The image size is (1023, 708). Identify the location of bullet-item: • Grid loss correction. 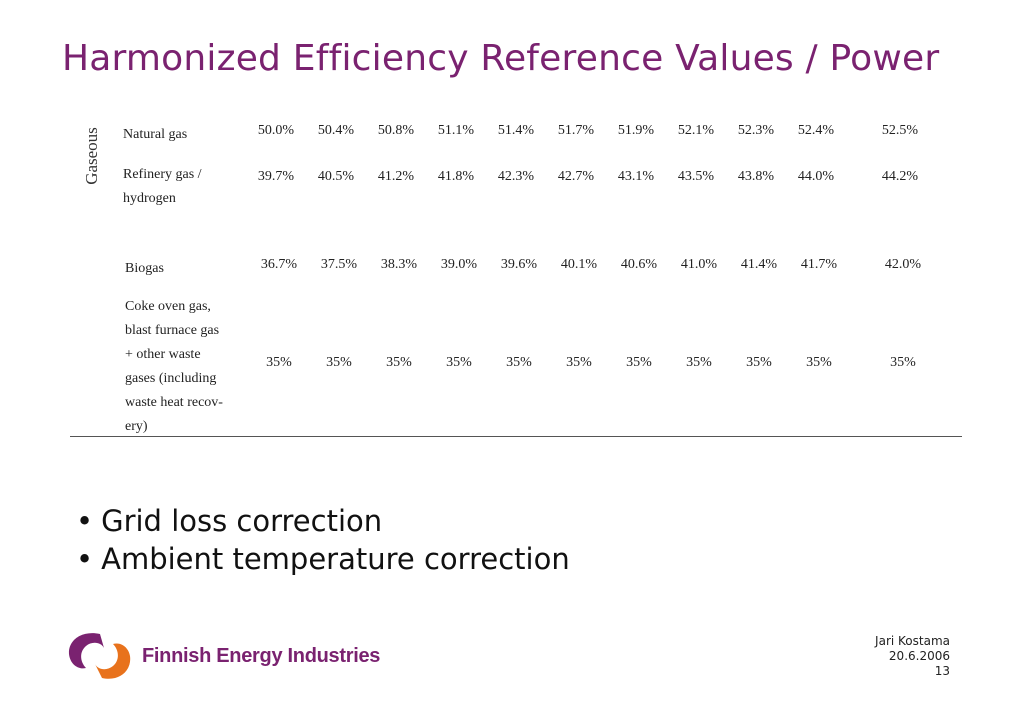
(323, 521).